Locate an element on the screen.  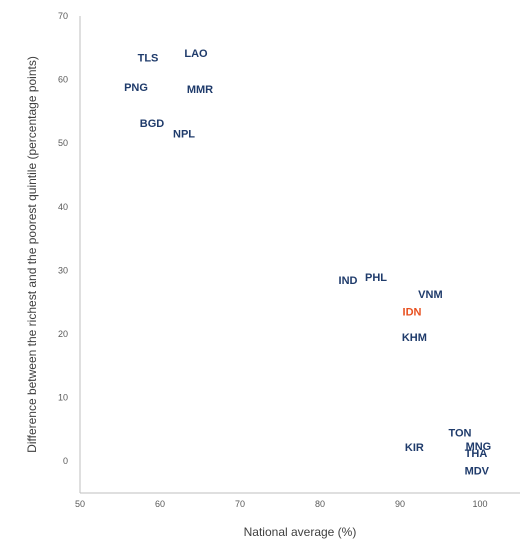
y-tick-label: 60 is located at coordinates (63, 80).